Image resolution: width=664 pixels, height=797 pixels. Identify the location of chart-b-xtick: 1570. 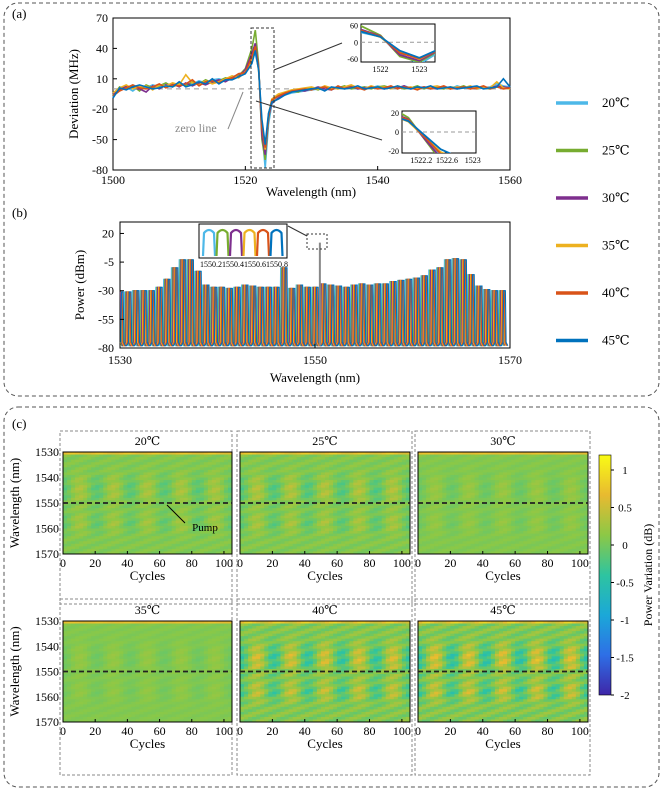
(510, 360).